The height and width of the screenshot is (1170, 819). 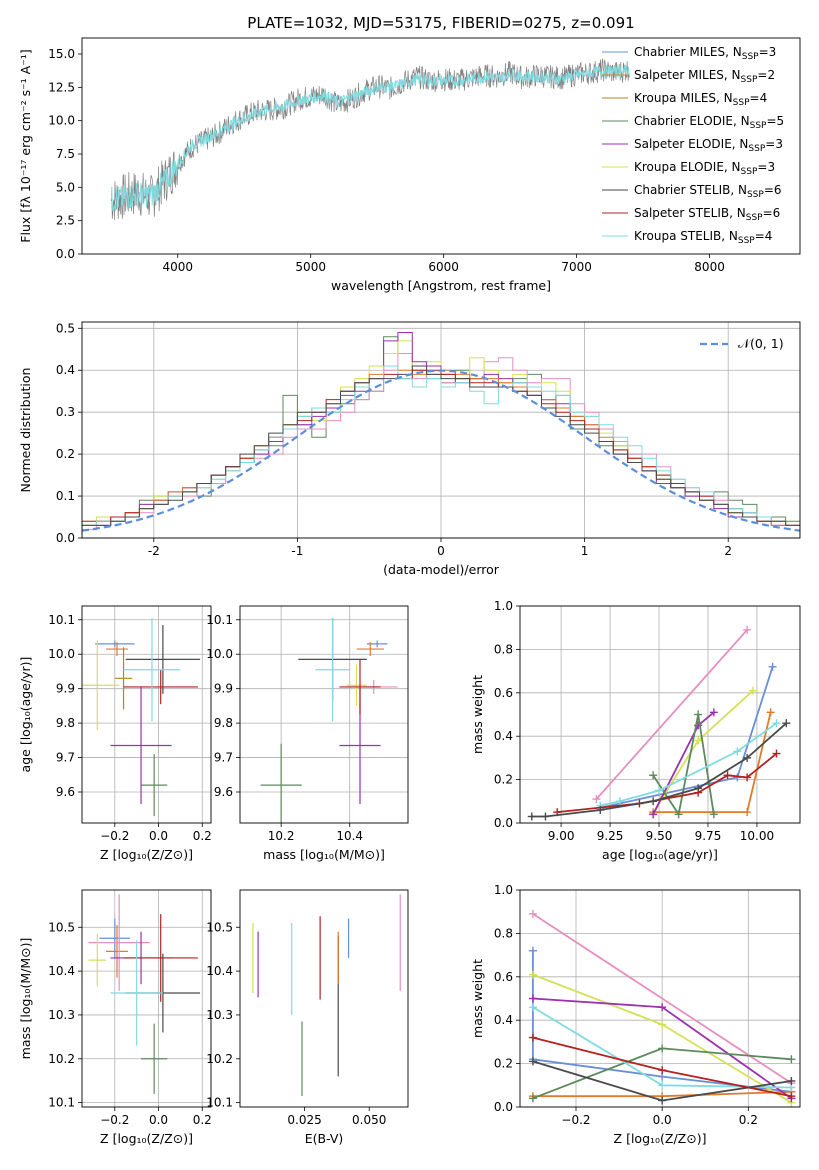 I want to click on gaussian-curve, so click(x=441, y=450).